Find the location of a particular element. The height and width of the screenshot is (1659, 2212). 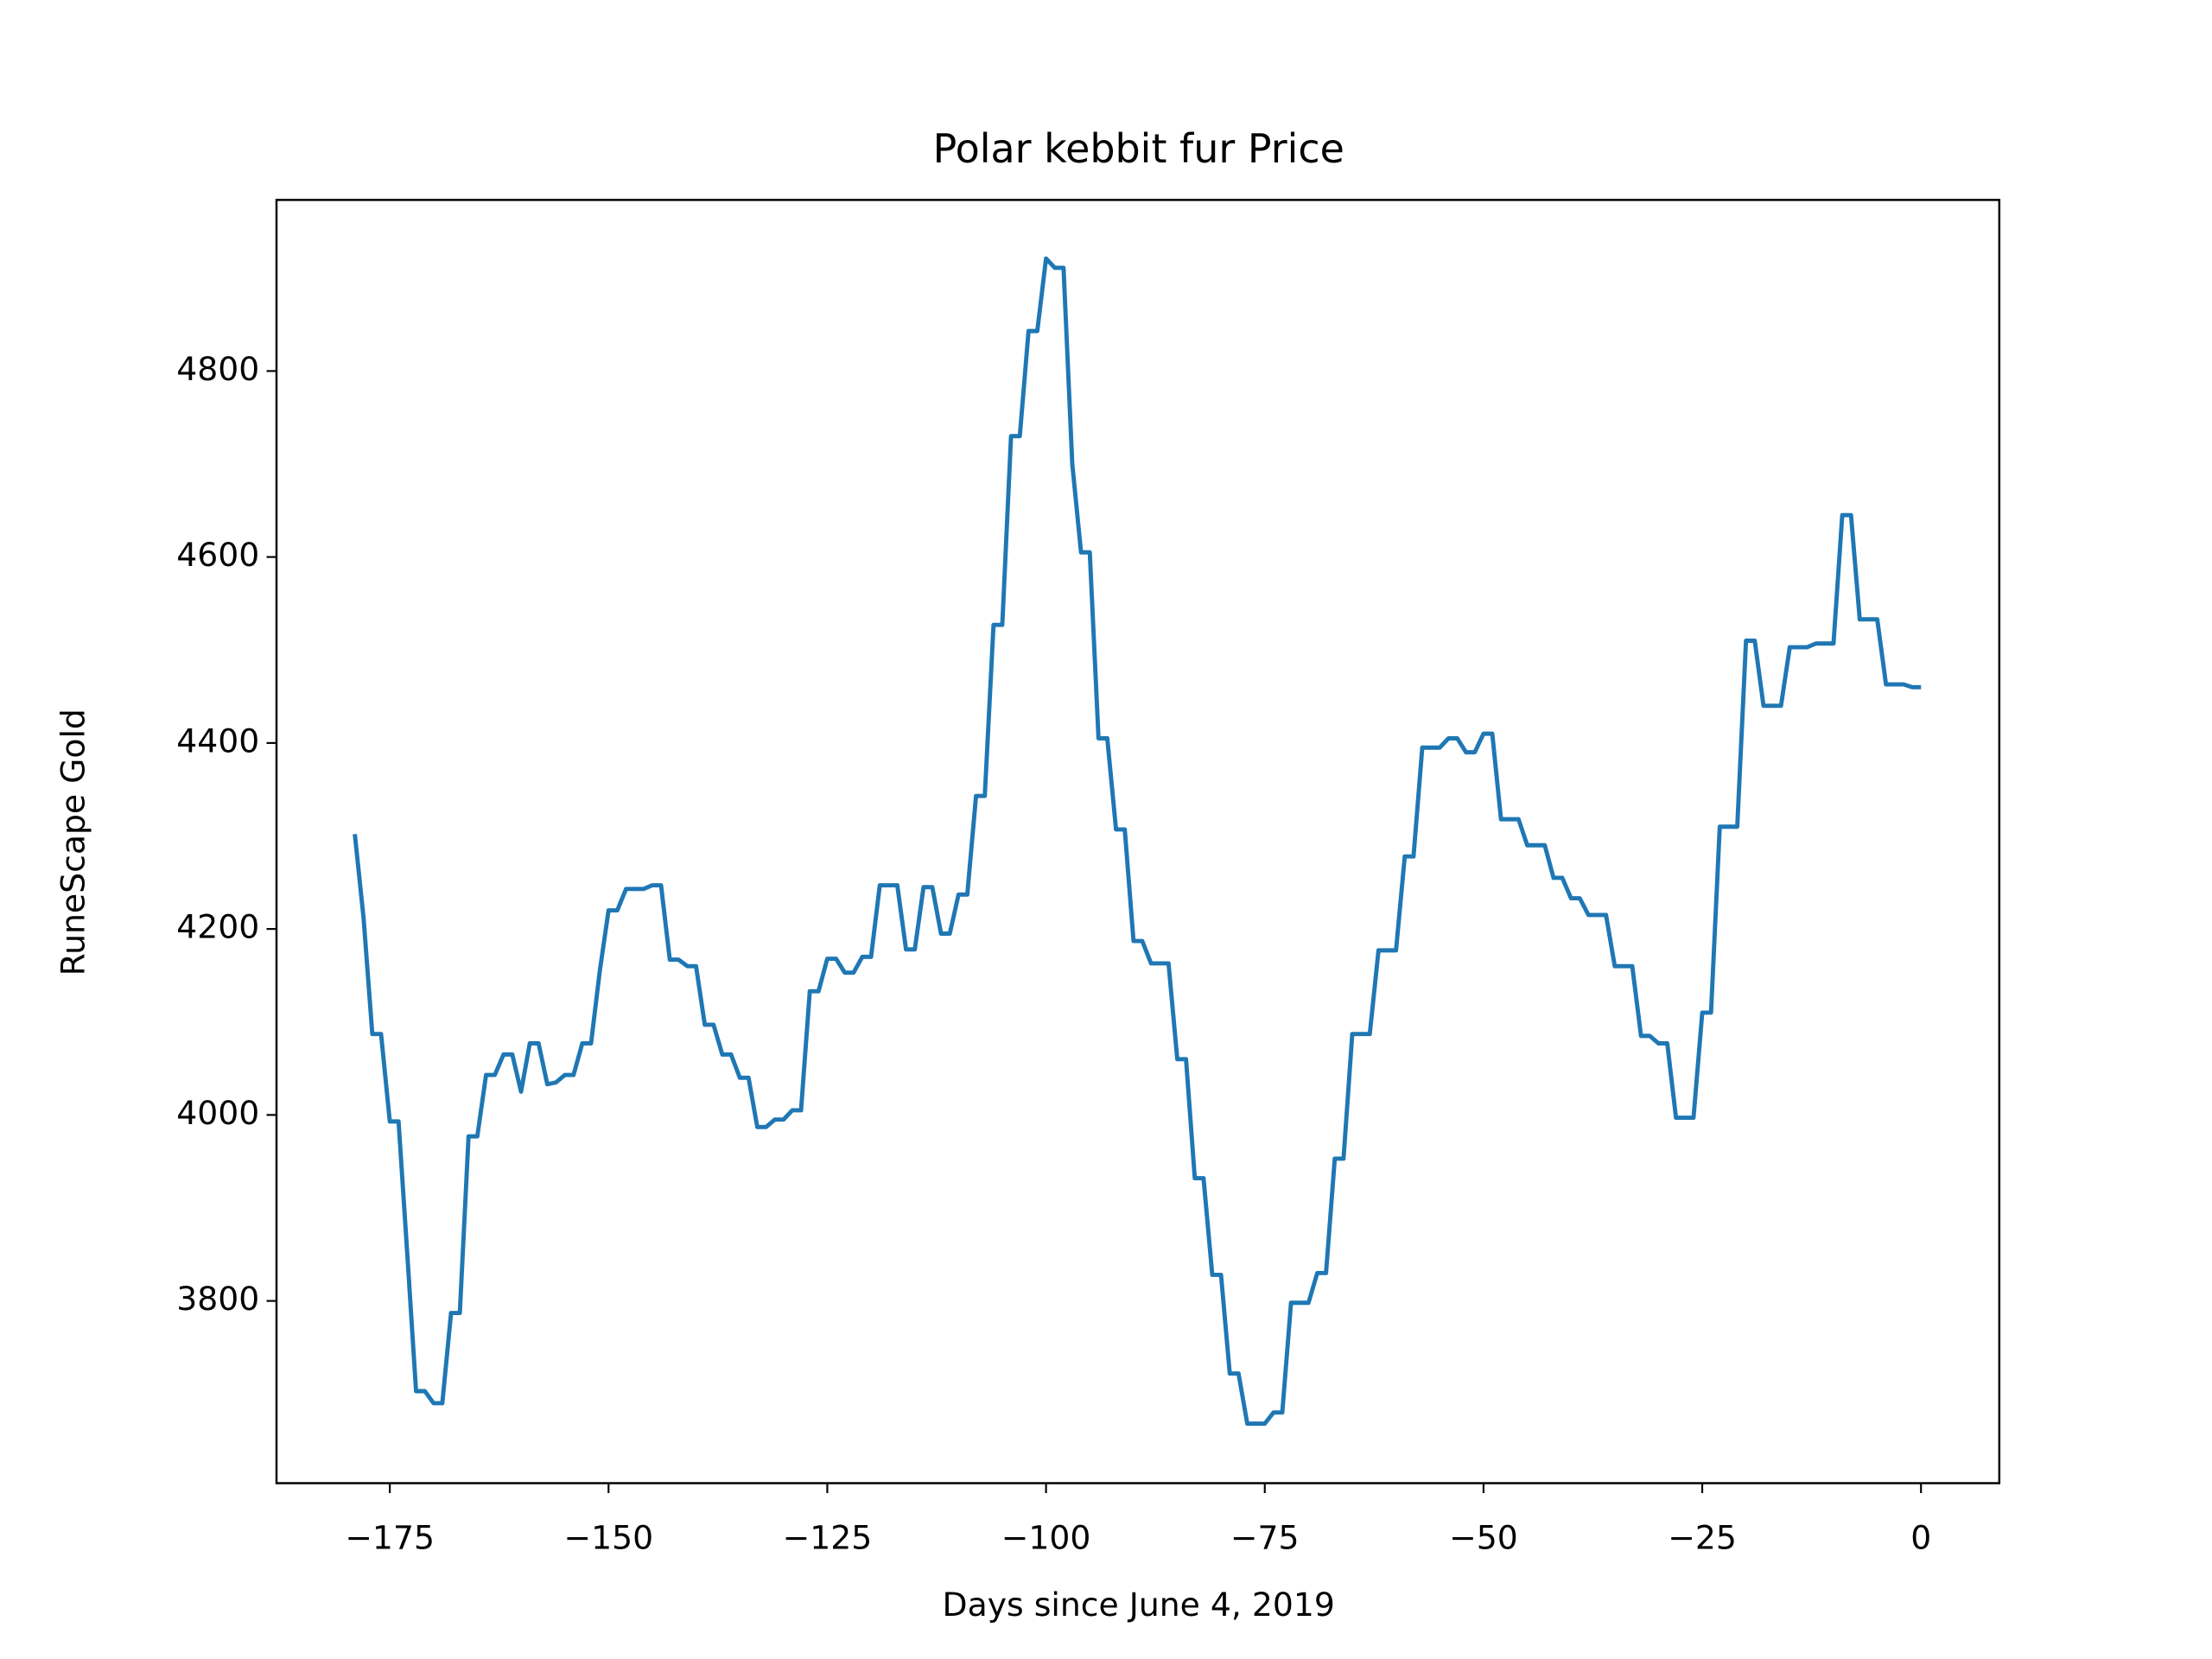

y-tick-label: 4000 is located at coordinates (217, 1113).